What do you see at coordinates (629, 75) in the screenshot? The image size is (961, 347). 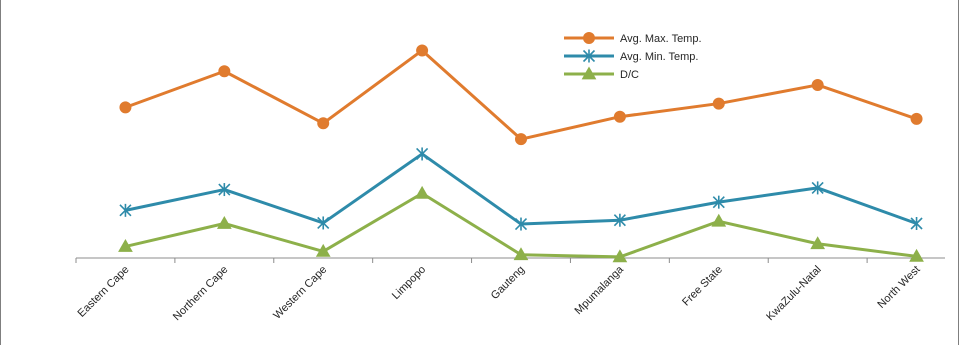 I see `legend-label: D/C` at bounding box center [629, 75].